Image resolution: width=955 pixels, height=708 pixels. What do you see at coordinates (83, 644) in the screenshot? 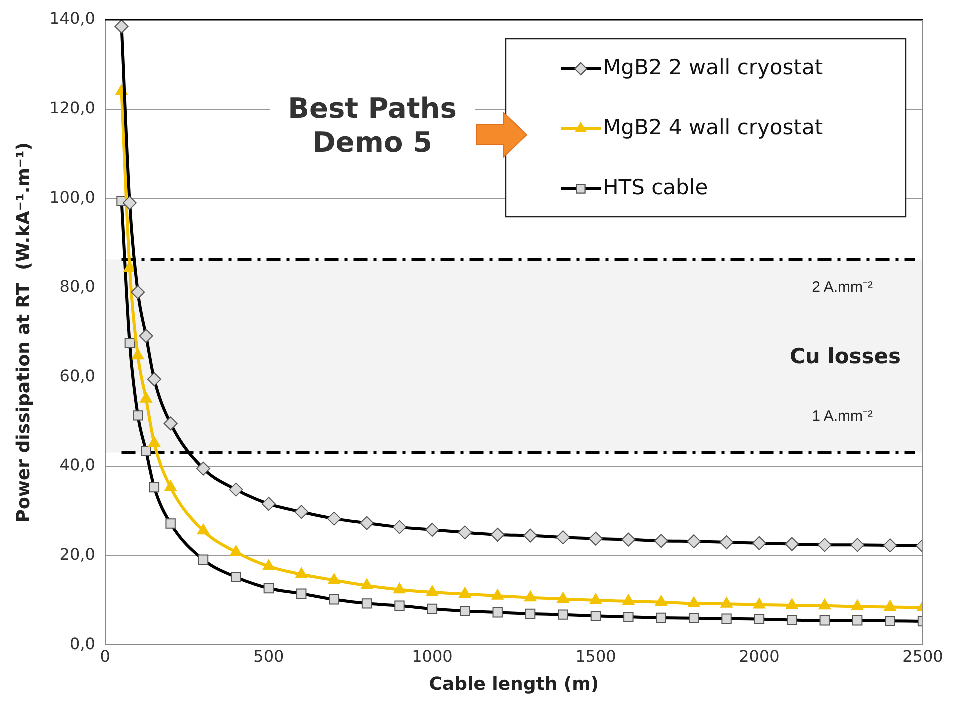
I see `y-tick-label: 0,0` at bounding box center [83, 644].